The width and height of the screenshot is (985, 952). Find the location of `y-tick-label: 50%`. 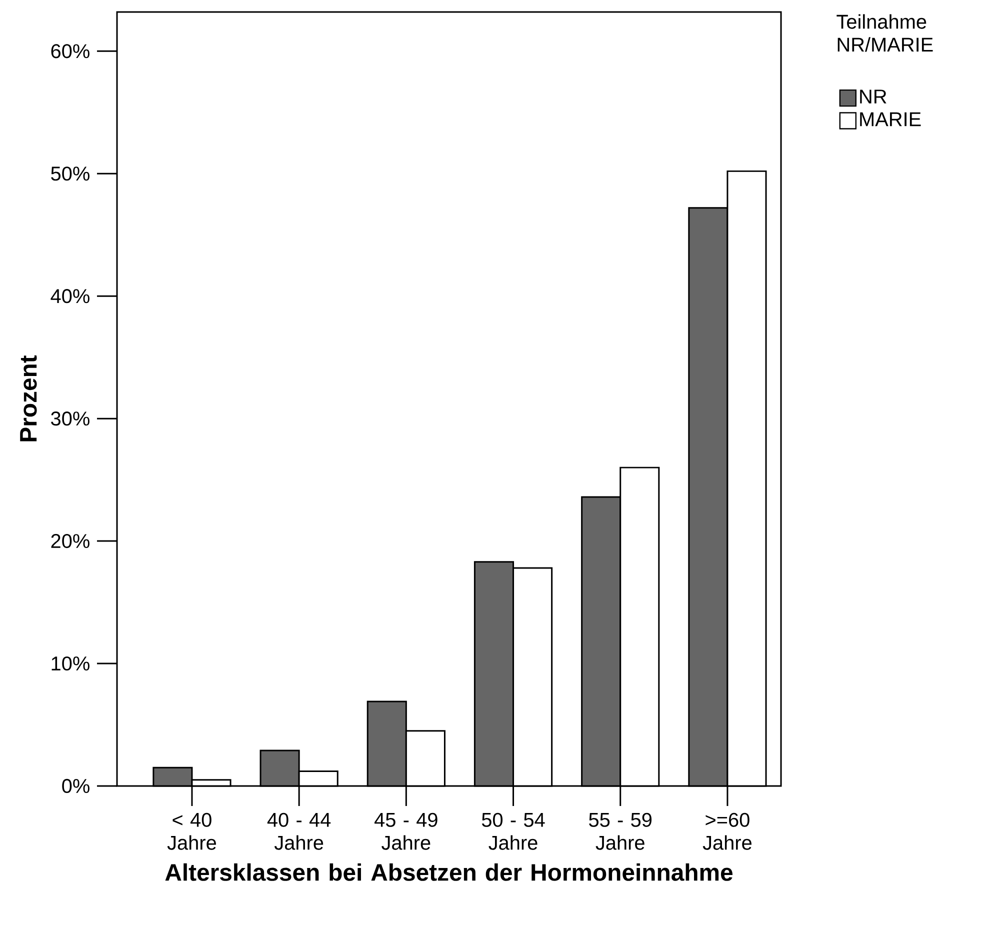

y-tick-label: 50% is located at coordinates (70, 173).